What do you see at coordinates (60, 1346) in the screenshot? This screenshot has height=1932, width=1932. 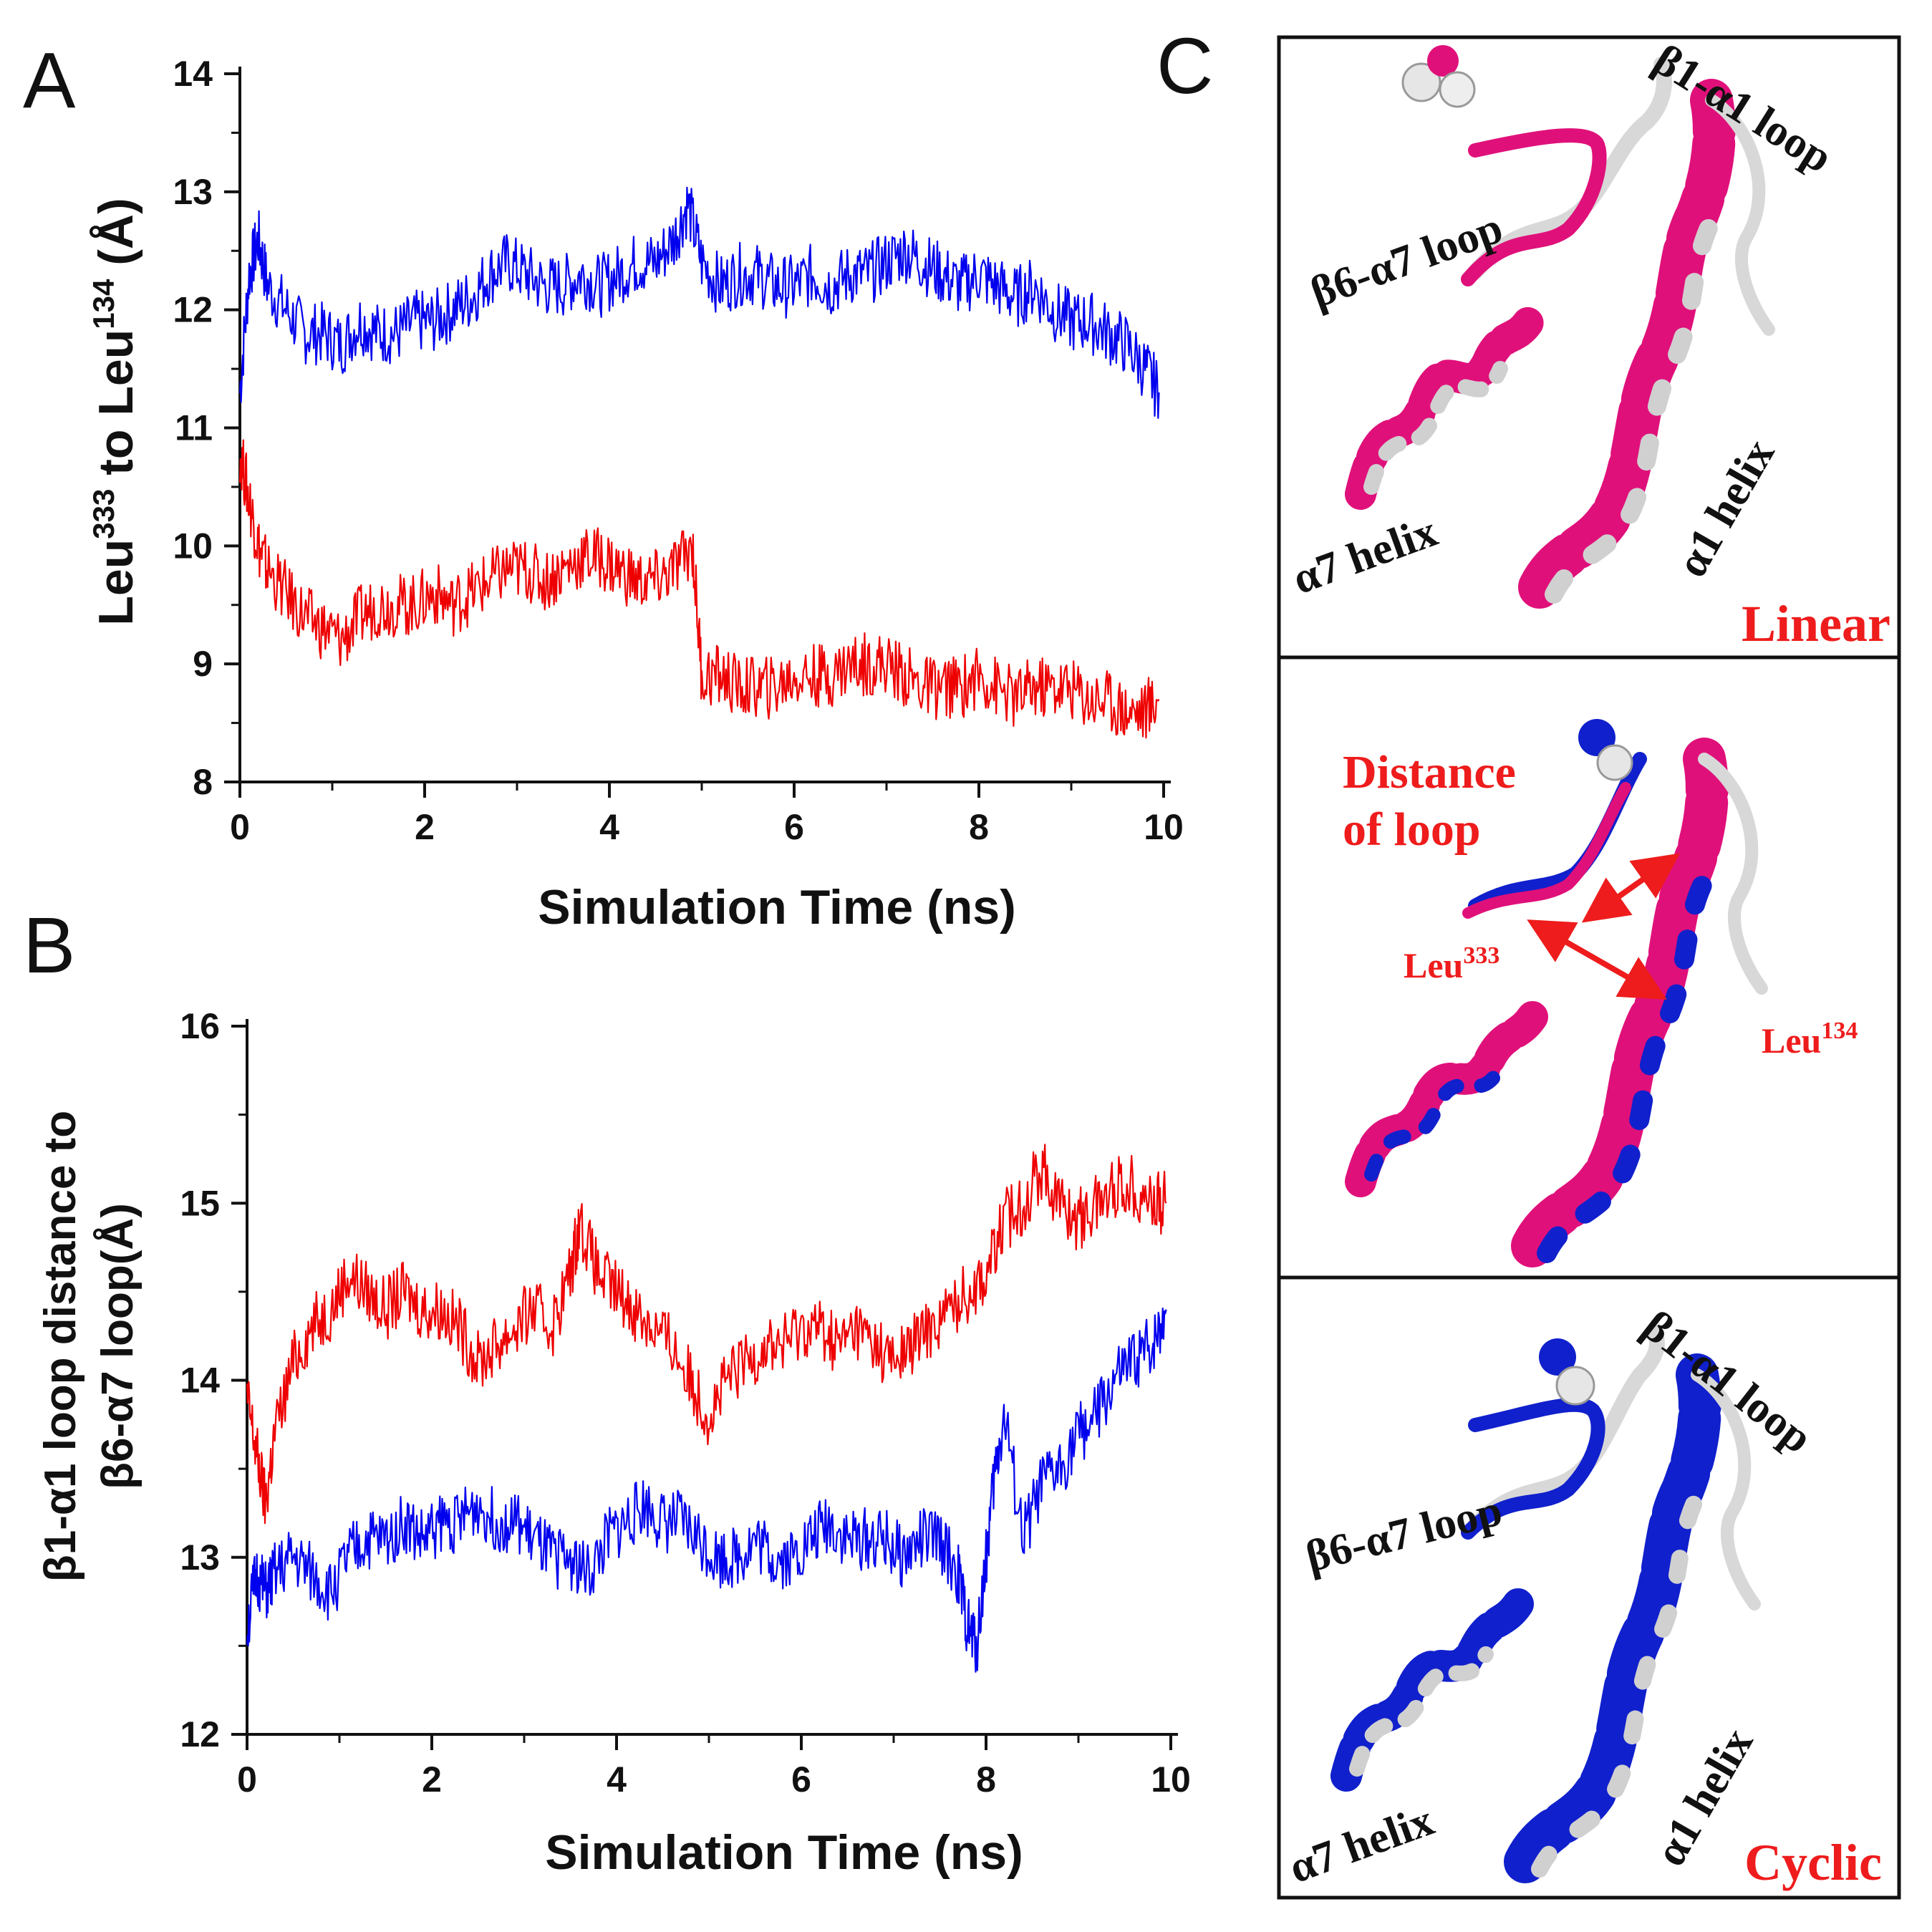 I see `chart-b-ylabel-line1: β1-α1 loop distance to` at bounding box center [60, 1346].